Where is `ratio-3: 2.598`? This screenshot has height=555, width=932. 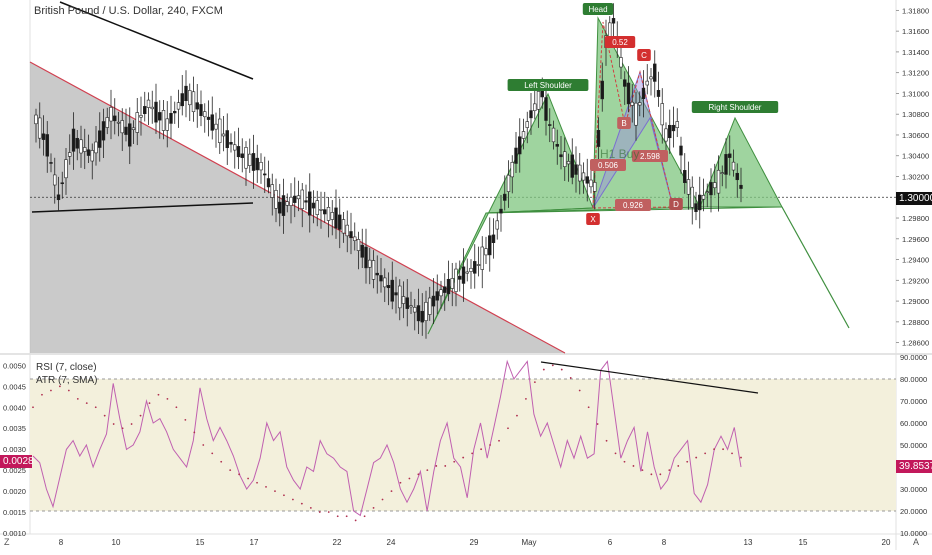 ratio-3: 2.598 is located at coordinates (650, 156).